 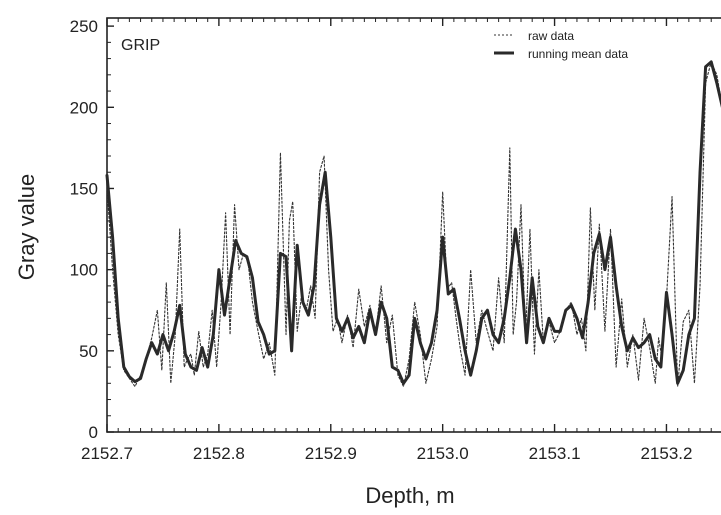 I want to click on x-tick-label: 2152.8, so click(x=219, y=453).